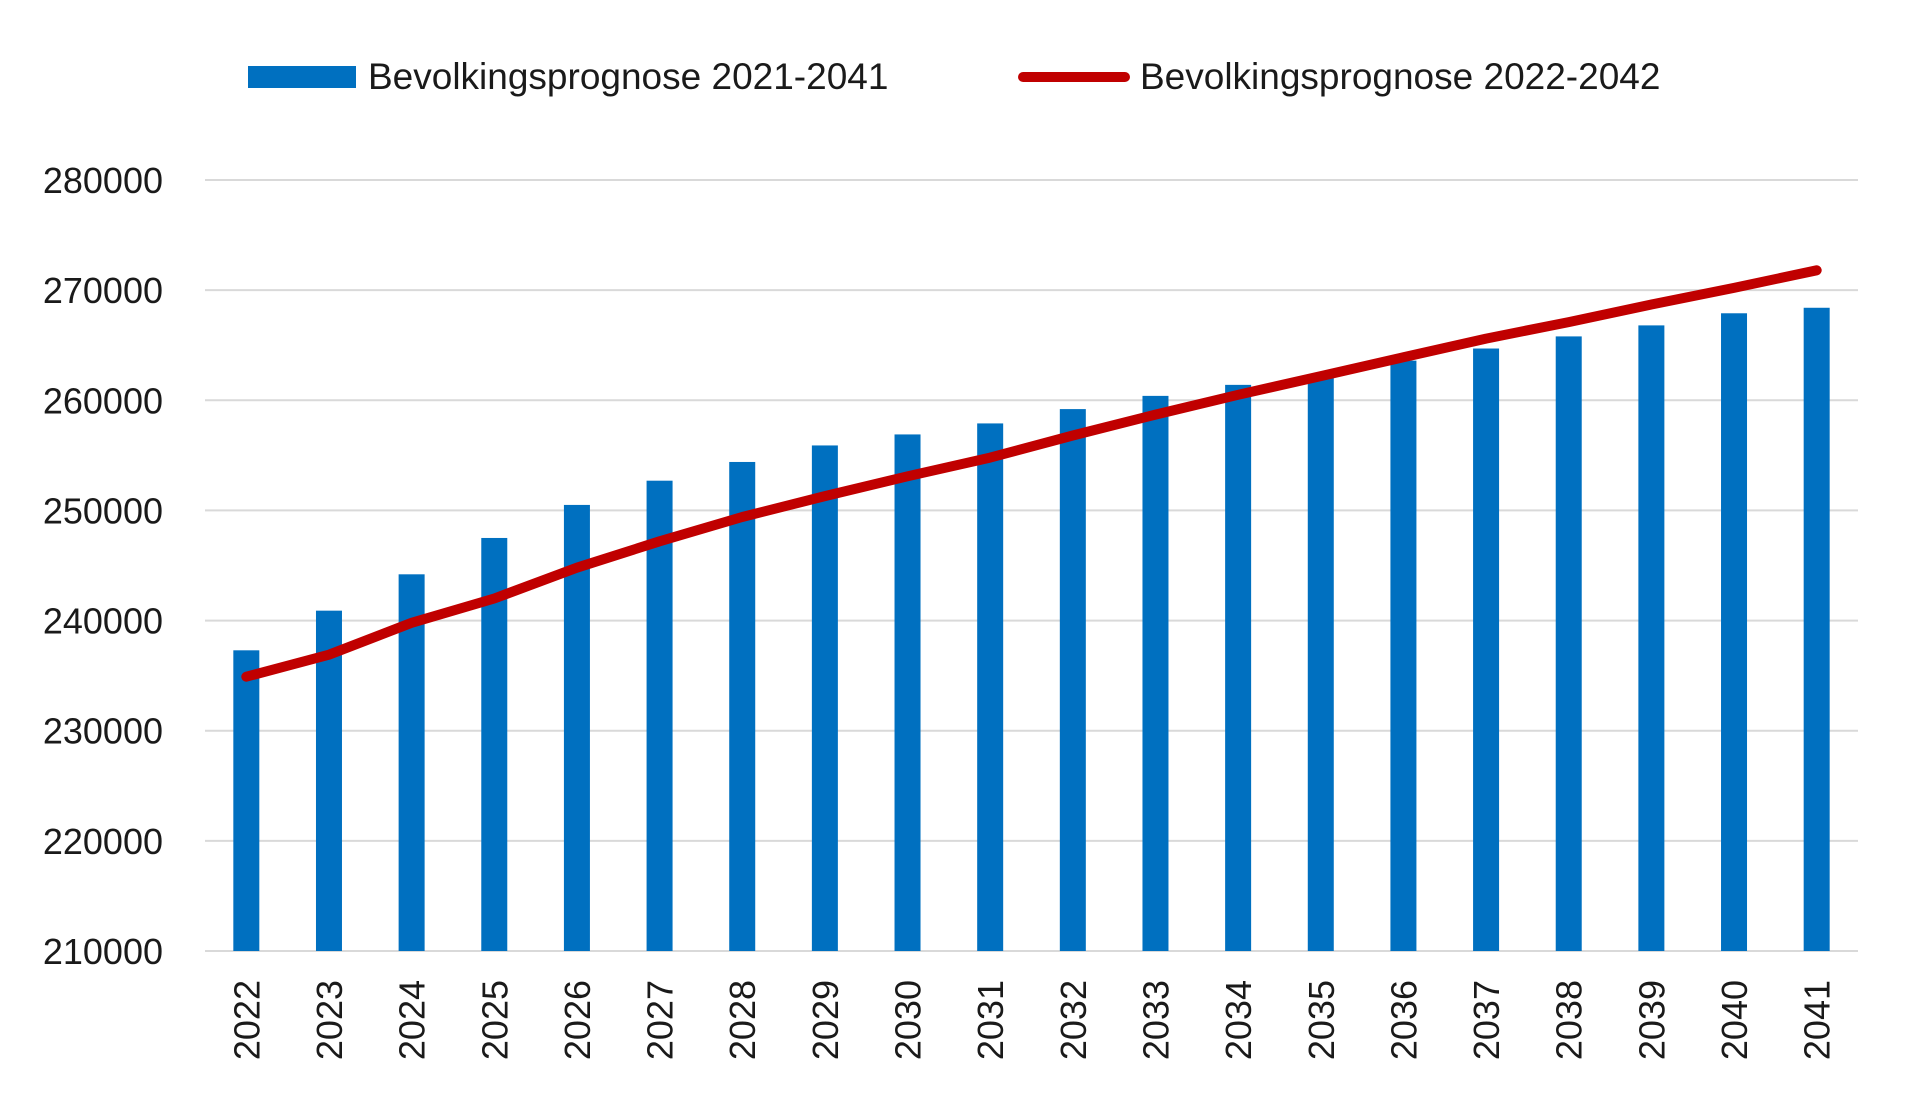 The image size is (1919, 1102). What do you see at coordinates (1155, 1020) in the screenshot?
I see `x-tick-label: 2033` at bounding box center [1155, 1020].